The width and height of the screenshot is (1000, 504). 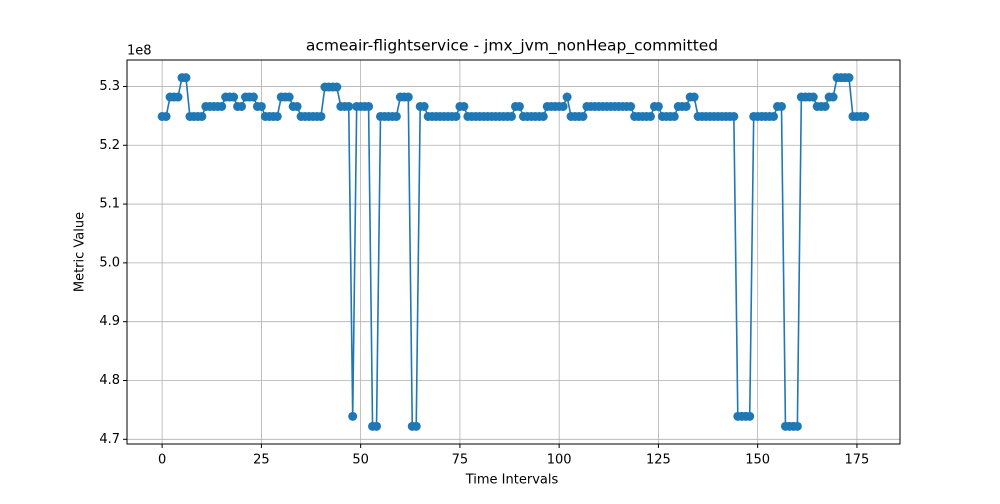 I want to click on x-tick-label: 50, so click(x=360, y=460).